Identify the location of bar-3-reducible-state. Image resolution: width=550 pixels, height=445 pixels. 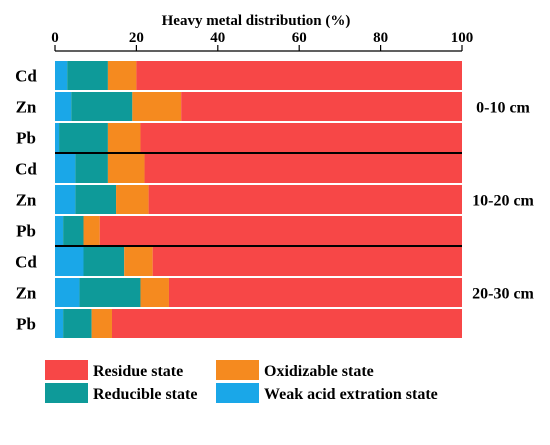
(83, 137).